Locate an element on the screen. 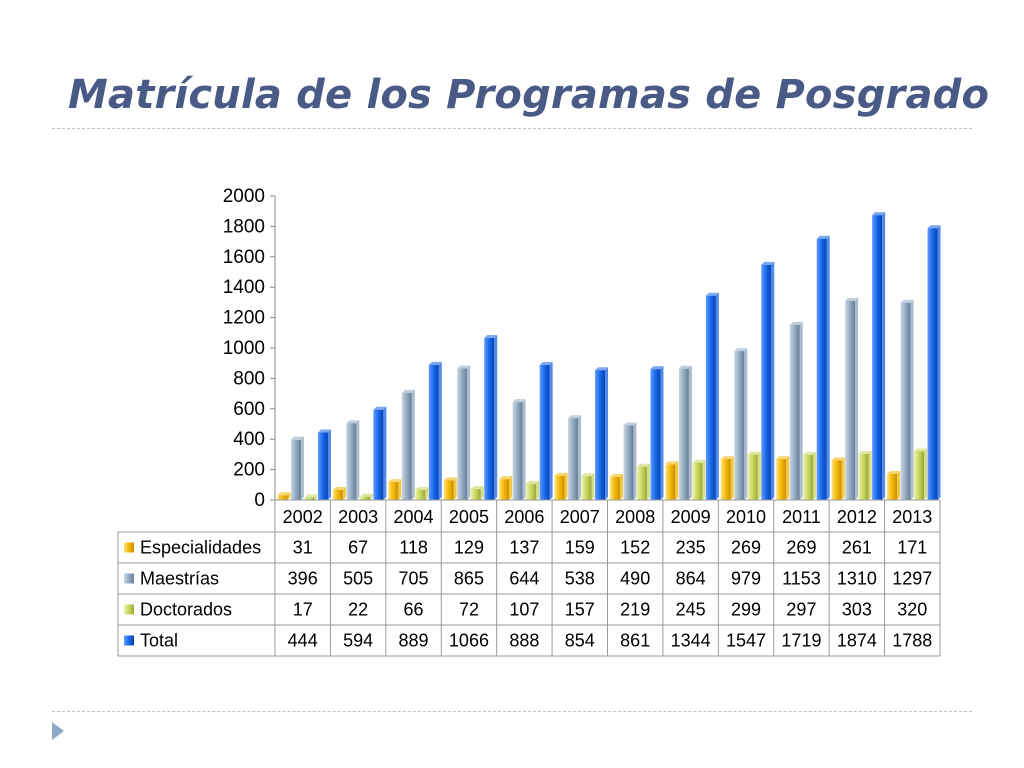 The height and width of the screenshot is (768, 1024). data-label: 235 is located at coordinates (691, 548).